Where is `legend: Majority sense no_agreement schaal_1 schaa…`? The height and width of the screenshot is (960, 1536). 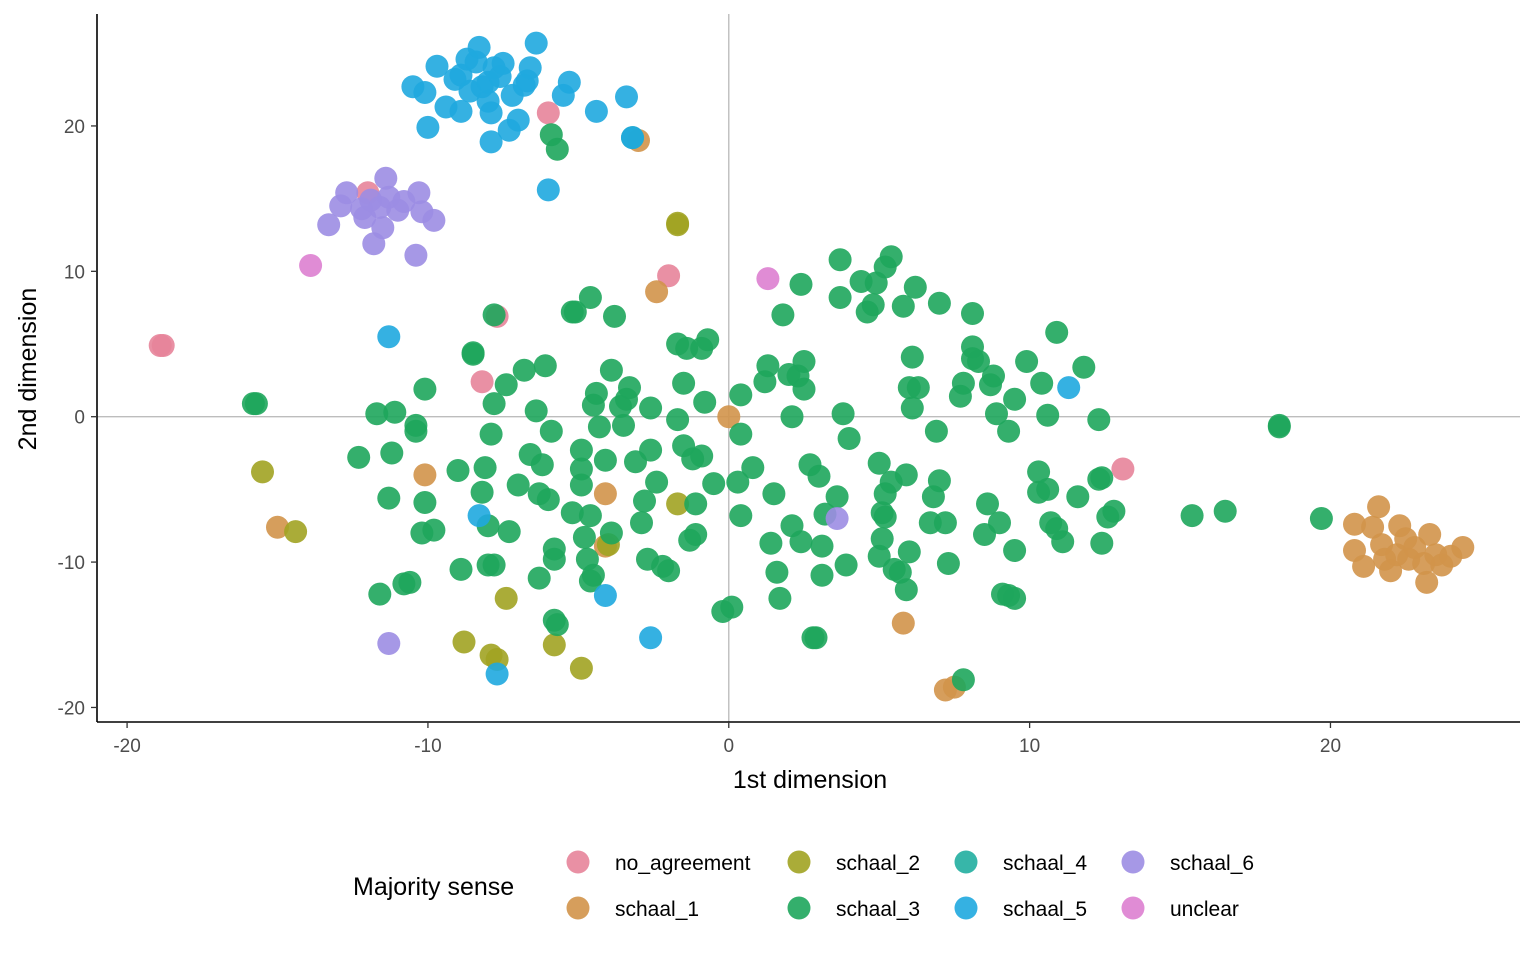 legend: Majority sense no_agreement schaal_1 schaa… is located at coordinates (803, 885).